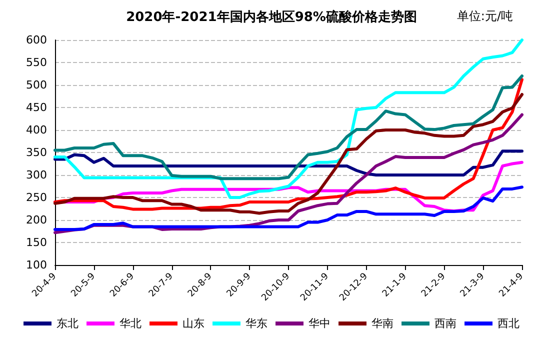 The image size is (543, 338). What do you see at coordinates (131, 323) in the screenshot?
I see `legend-label: 华北` at bounding box center [131, 323].